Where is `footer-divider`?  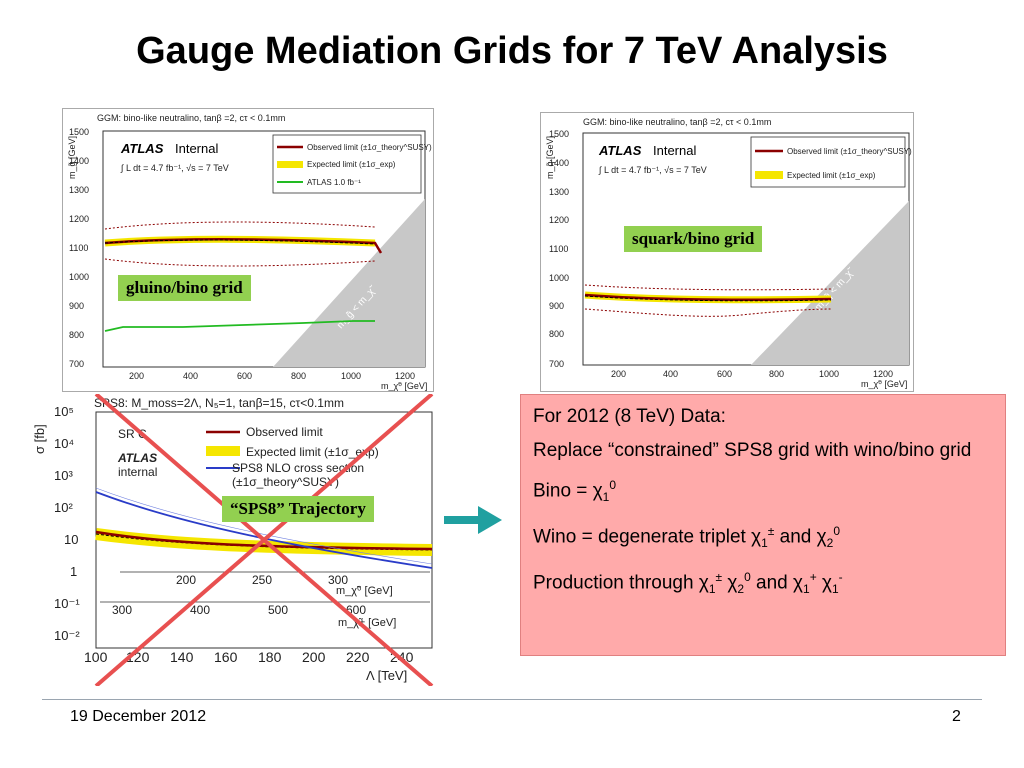
footer-divider is located at coordinates (512, 699).